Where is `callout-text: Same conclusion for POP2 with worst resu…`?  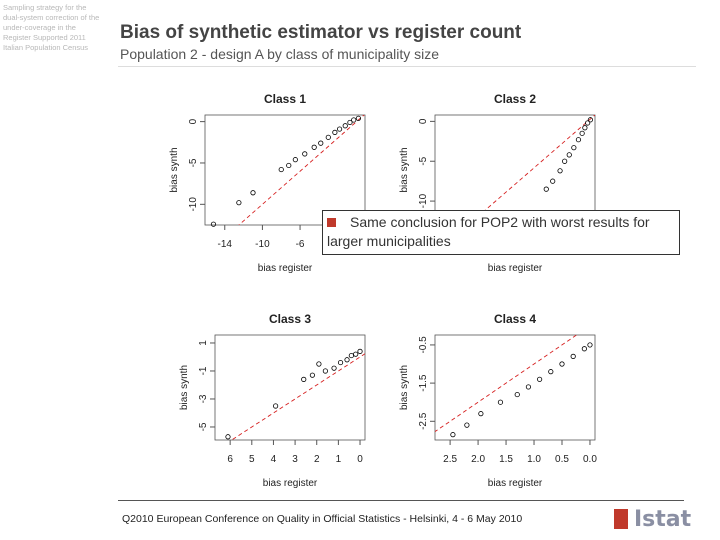 callout-text: Same conclusion for POP2 with worst resu… is located at coordinates (488, 231).